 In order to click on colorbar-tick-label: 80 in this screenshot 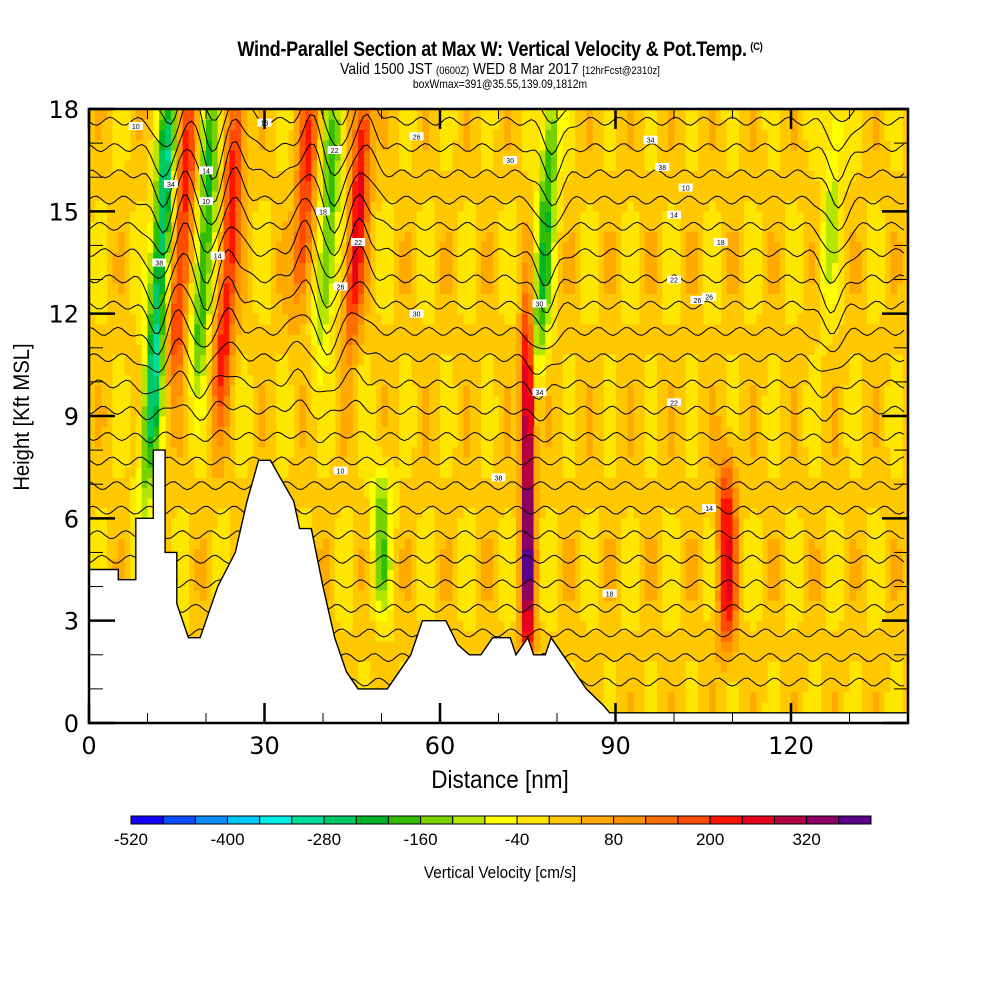, I will do `click(613, 839)`.